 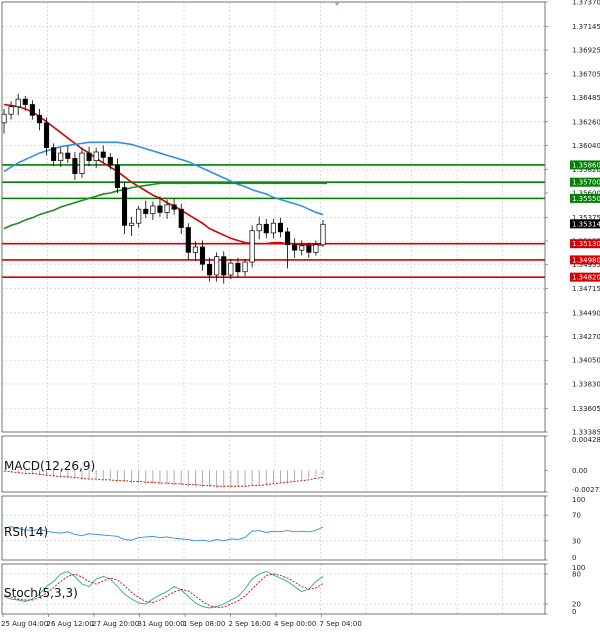 I want to click on price-tick-label: 1.36925, so click(x=586, y=51).